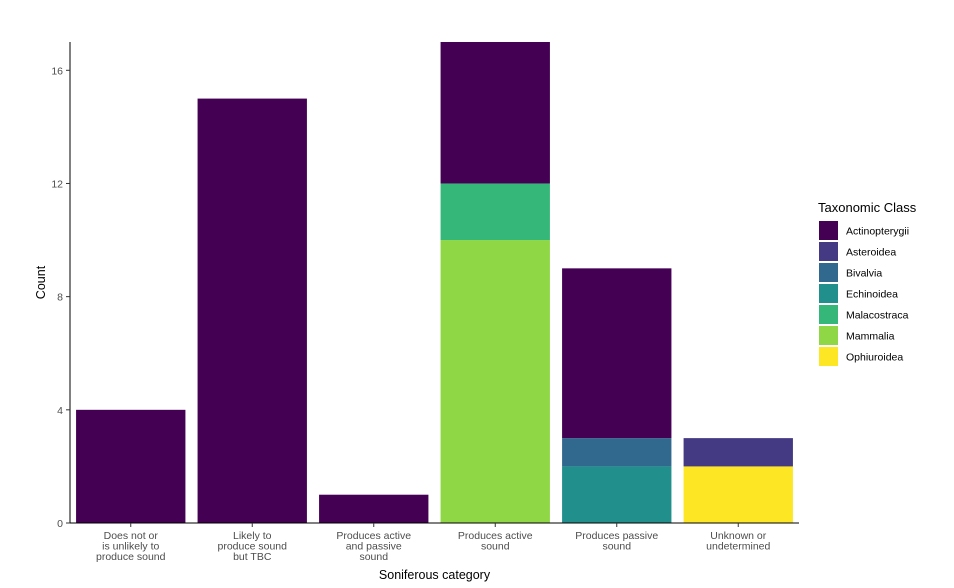  I want to click on legend-label-ophiuroidea: Ophiuroidea, so click(874, 358).